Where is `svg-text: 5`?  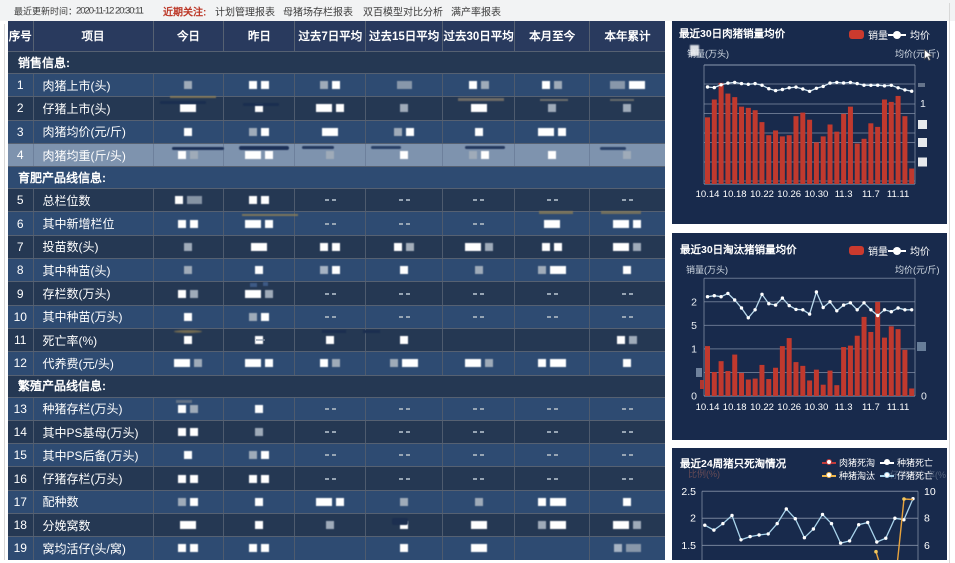
svg-text: 5 is located at coordinates (694, 326).